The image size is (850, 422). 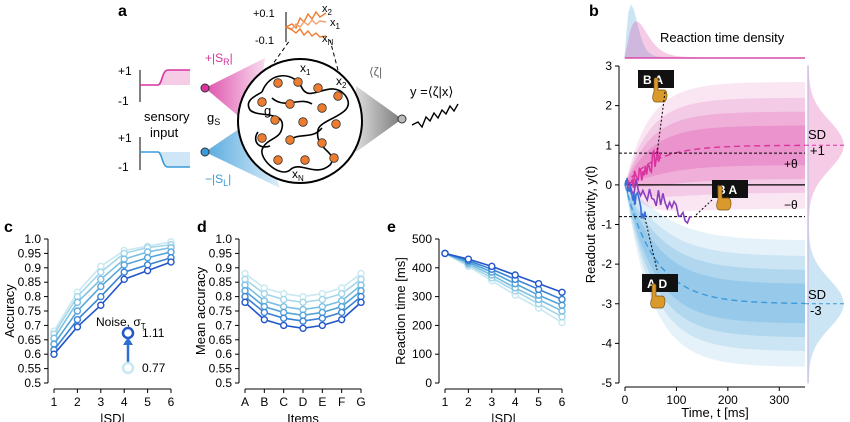 What do you see at coordinates (391, 227) in the screenshot?
I see `panel-label-e: e` at bounding box center [391, 227].